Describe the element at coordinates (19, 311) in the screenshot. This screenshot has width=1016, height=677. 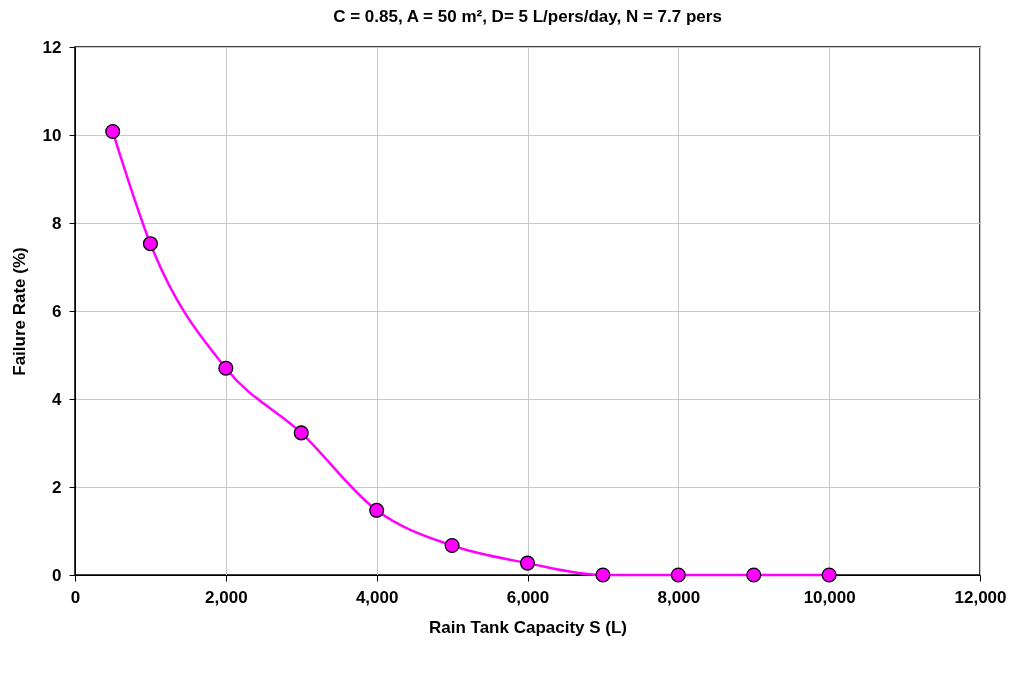
I see `y-axis-title: Failure Rate (%)` at that location.